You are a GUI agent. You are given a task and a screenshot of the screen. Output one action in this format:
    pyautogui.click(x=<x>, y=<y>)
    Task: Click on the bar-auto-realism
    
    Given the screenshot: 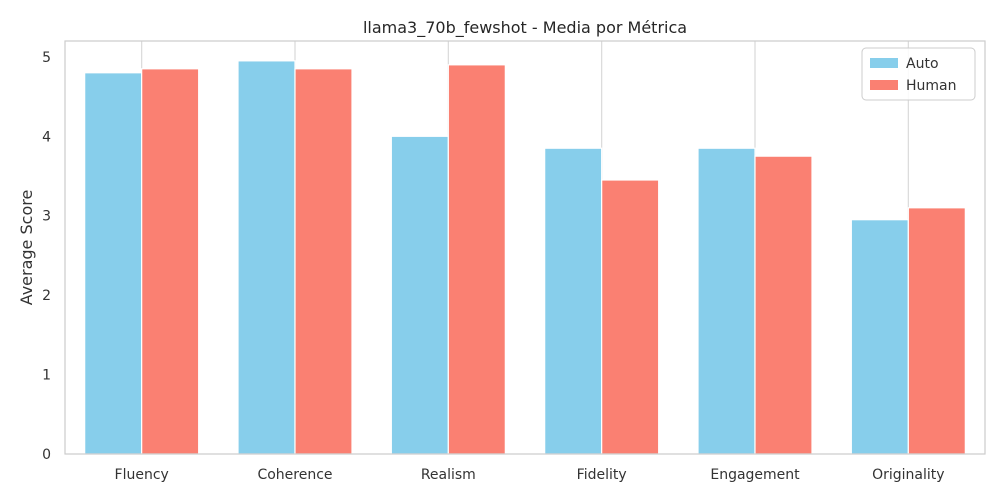 What is the action you would take?
    pyautogui.click(x=419, y=295)
    